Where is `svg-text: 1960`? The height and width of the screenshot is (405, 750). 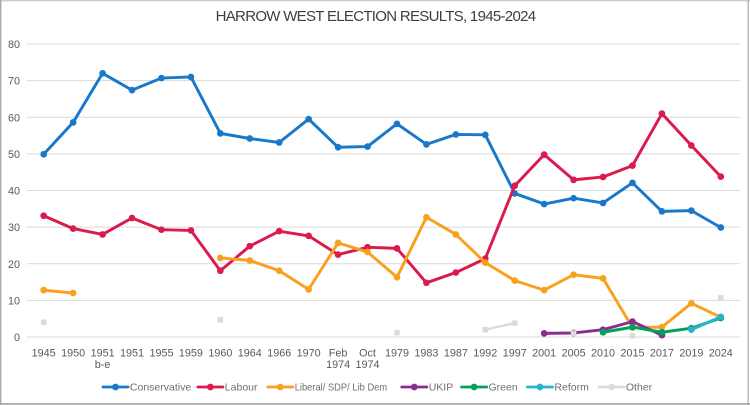 svg-text: 1960 is located at coordinates (220, 353).